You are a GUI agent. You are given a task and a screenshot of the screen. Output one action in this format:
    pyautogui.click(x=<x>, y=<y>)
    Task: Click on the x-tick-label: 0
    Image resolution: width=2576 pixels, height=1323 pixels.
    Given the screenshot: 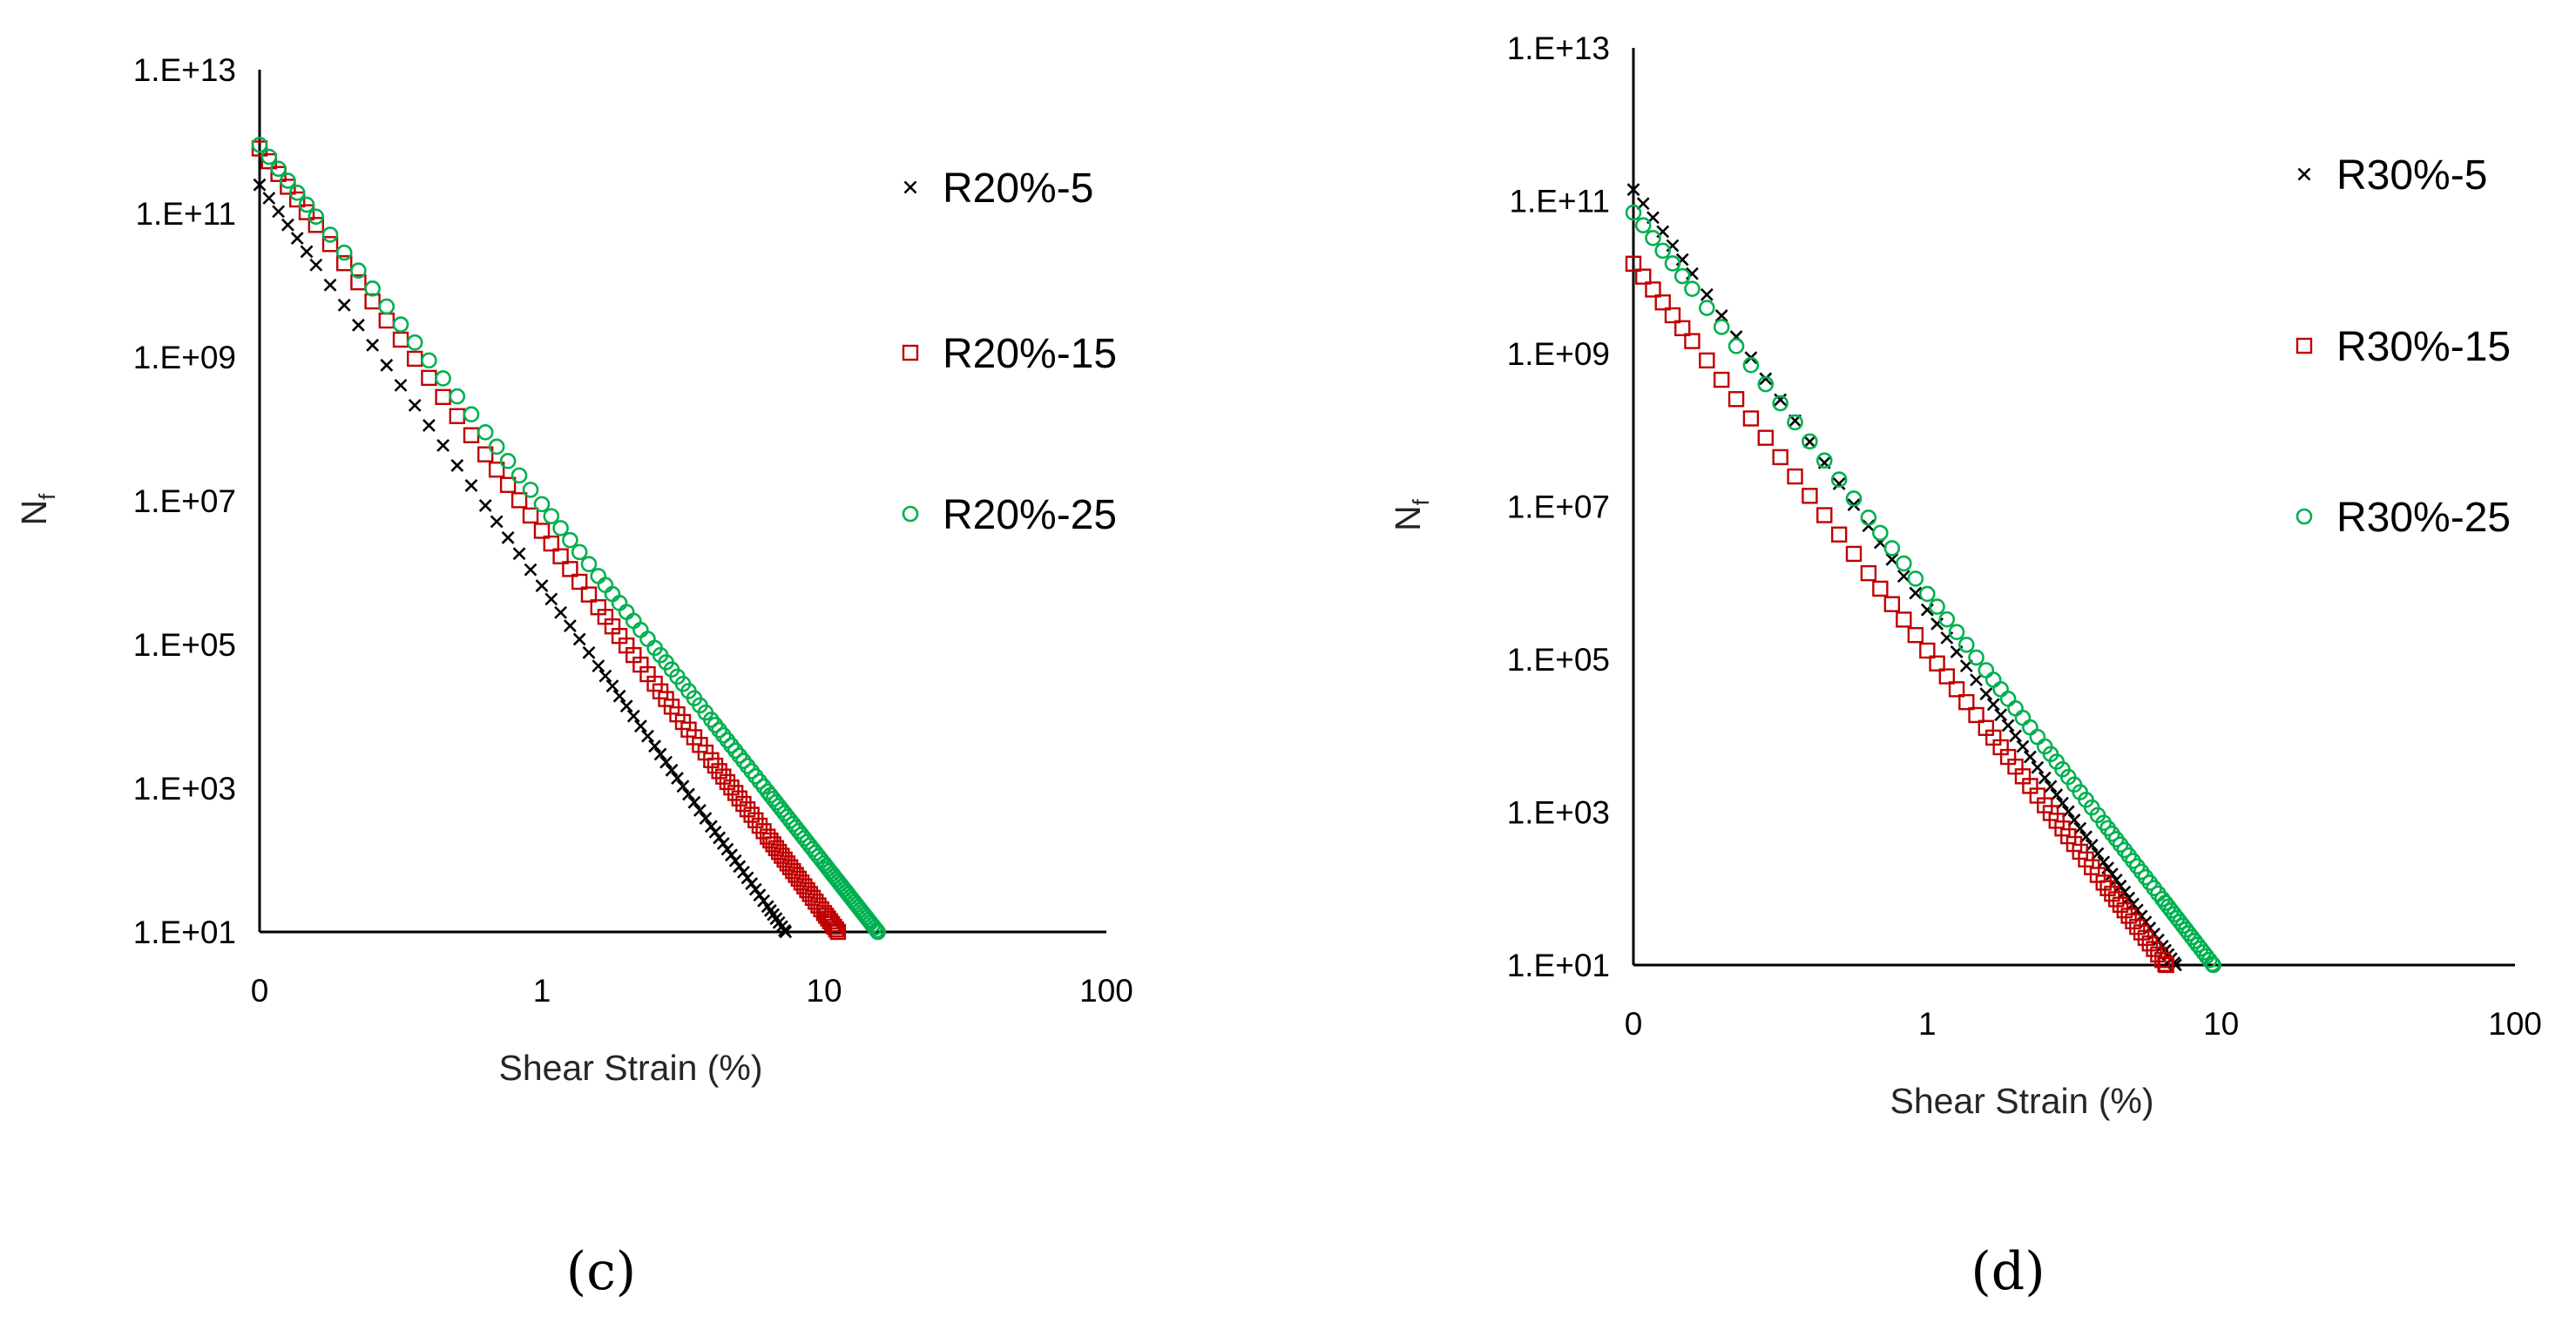 What is the action you would take?
    pyautogui.click(x=1634, y=1024)
    